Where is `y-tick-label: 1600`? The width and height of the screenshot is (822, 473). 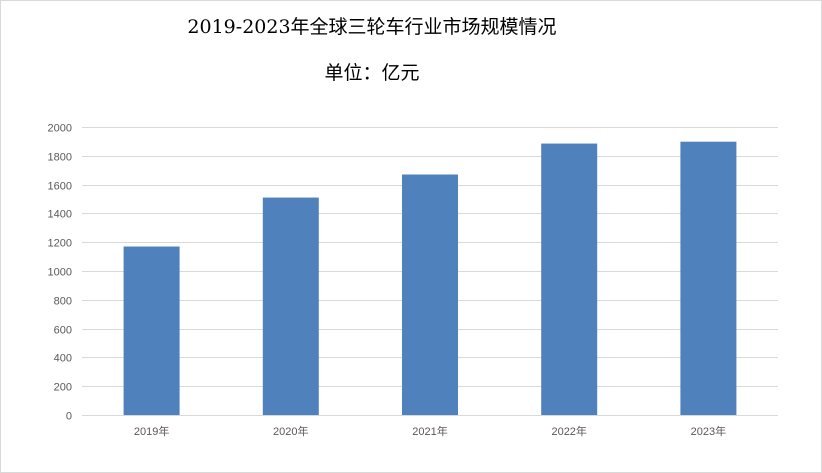 y-tick-label: 1600 is located at coordinates (60, 187).